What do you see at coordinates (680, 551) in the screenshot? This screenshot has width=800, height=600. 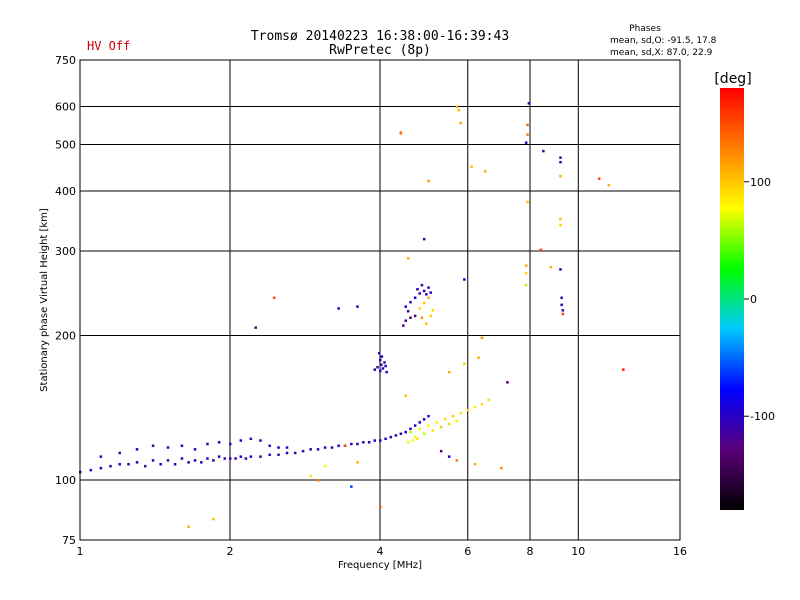 I see `x-tick-label: 16` at bounding box center [680, 551].